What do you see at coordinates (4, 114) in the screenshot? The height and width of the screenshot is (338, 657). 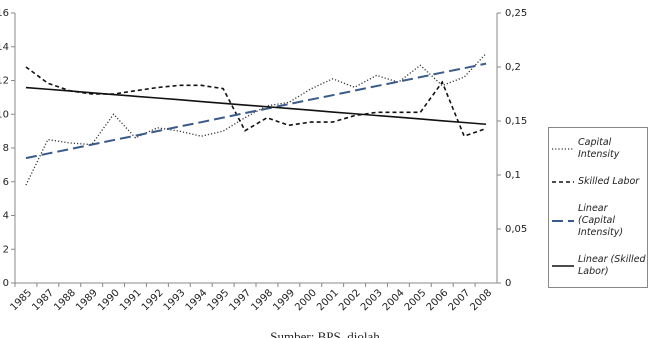 I see `y-tick-label: 10` at bounding box center [4, 114].